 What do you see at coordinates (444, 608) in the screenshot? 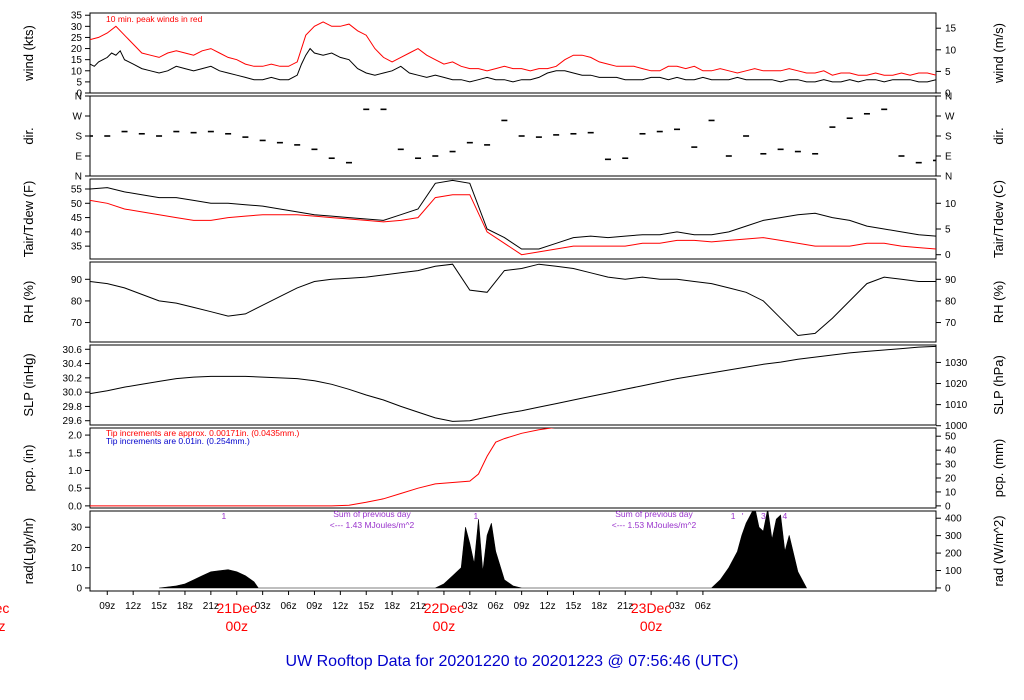
I see `day-label-date: 22Dec` at bounding box center [444, 608].